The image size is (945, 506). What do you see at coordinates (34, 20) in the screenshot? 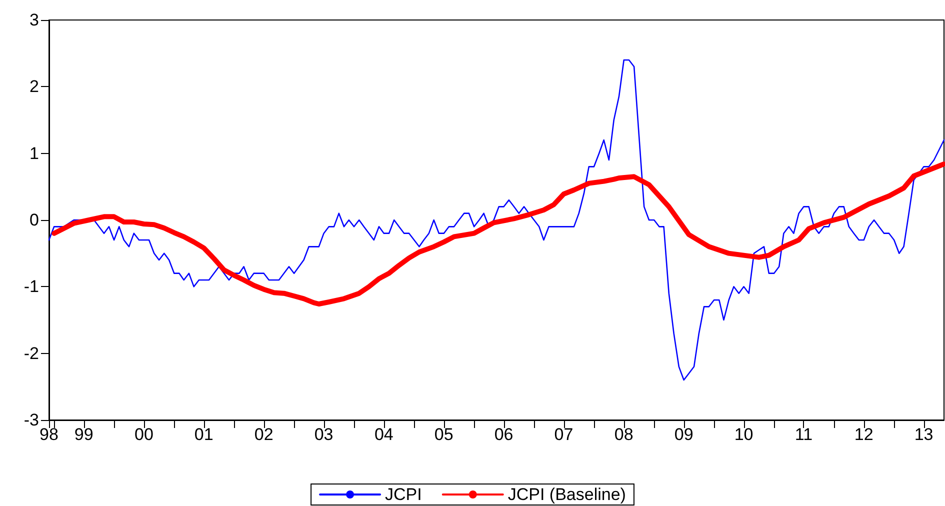
I see `y-tick-label: 3` at bounding box center [34, 20].